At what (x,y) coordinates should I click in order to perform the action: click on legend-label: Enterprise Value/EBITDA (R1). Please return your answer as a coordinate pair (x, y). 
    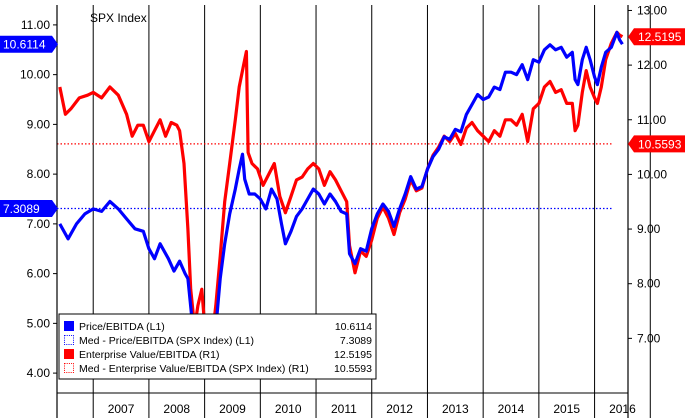
    Looking at the image, I should click on (149, 355).